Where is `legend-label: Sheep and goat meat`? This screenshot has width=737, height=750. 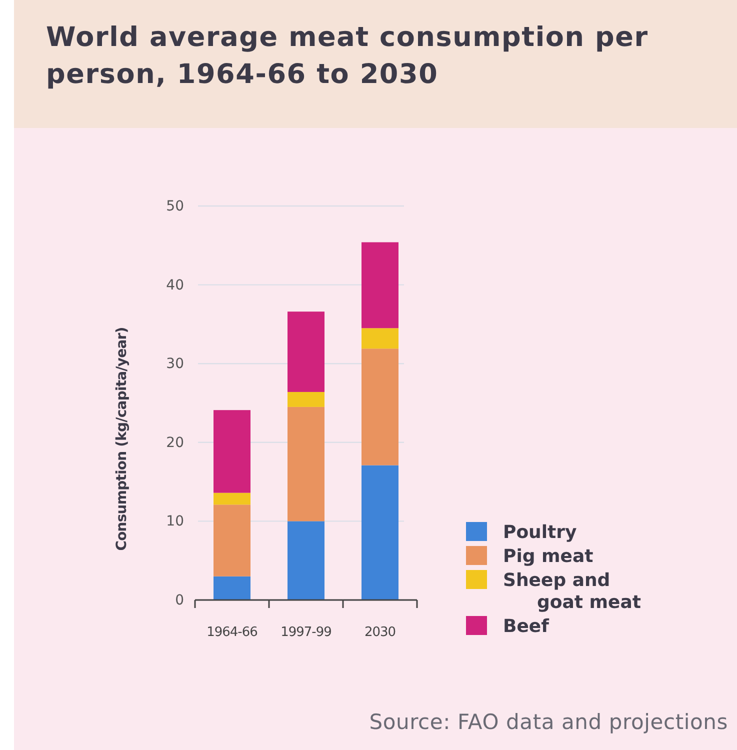
legend-label: Sheep and goat meat is located at coordinates (572, 591).